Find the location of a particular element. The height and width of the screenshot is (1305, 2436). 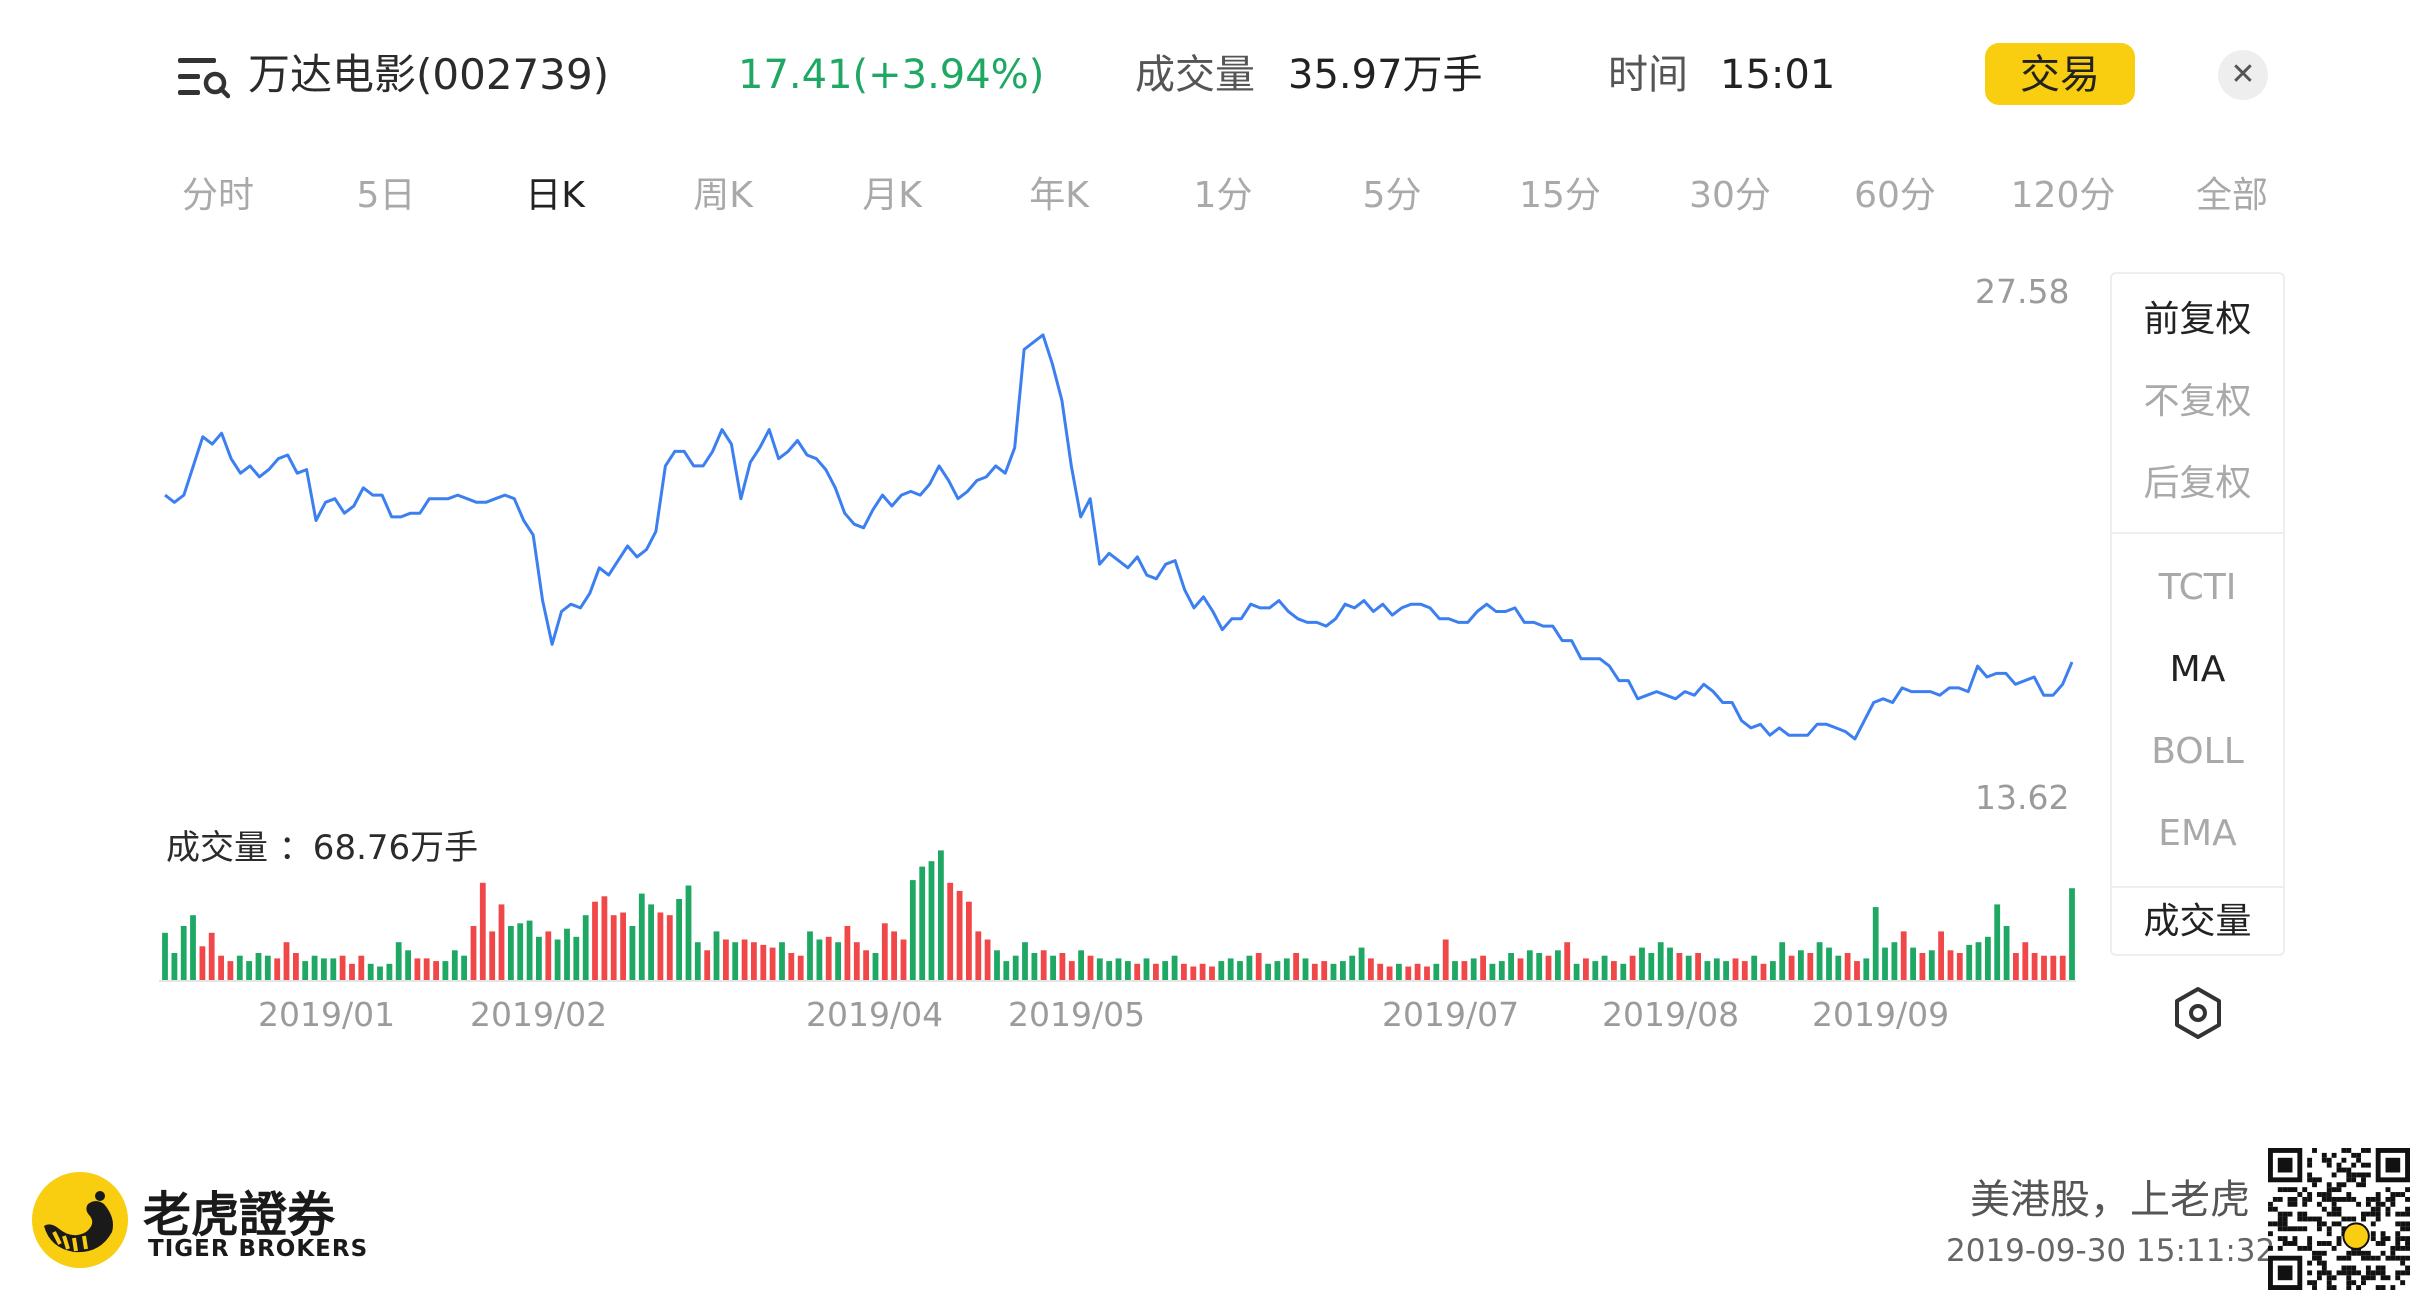

indicator-divider is located at coordinates (2197, 533).